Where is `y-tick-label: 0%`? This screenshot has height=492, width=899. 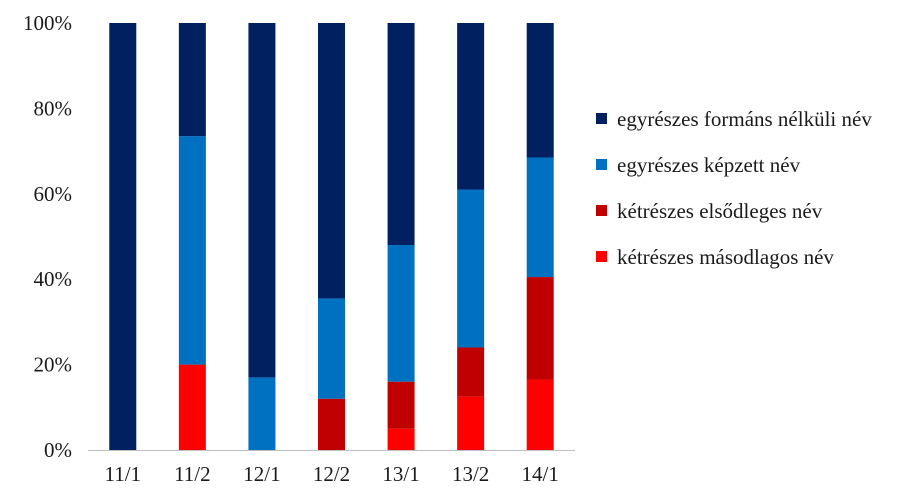
y-tick-label: 0% is located at coordinates (58, 450).